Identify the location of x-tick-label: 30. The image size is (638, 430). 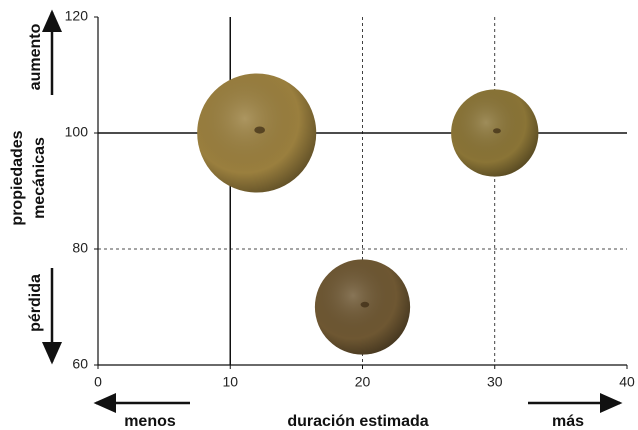
(495, 382).